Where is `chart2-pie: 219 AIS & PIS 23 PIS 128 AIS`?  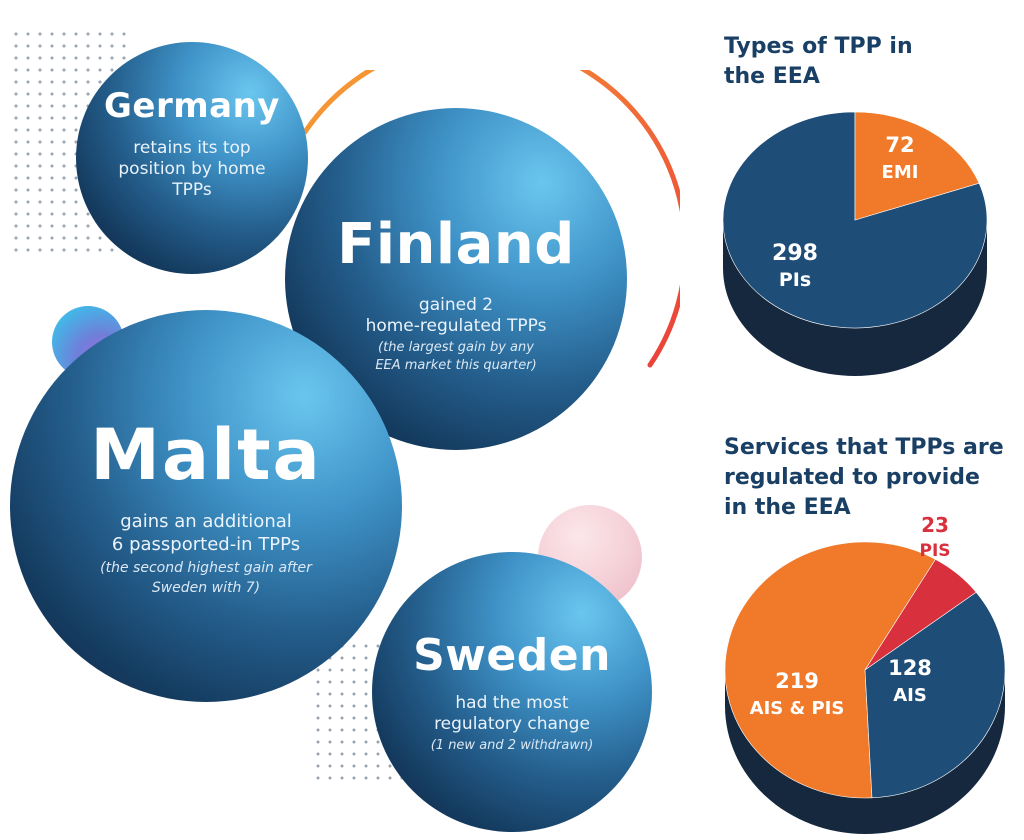
chart2-pie: 219 AIS & PIS 23 PIS 128 AIS is located at coordinates (865, 673).